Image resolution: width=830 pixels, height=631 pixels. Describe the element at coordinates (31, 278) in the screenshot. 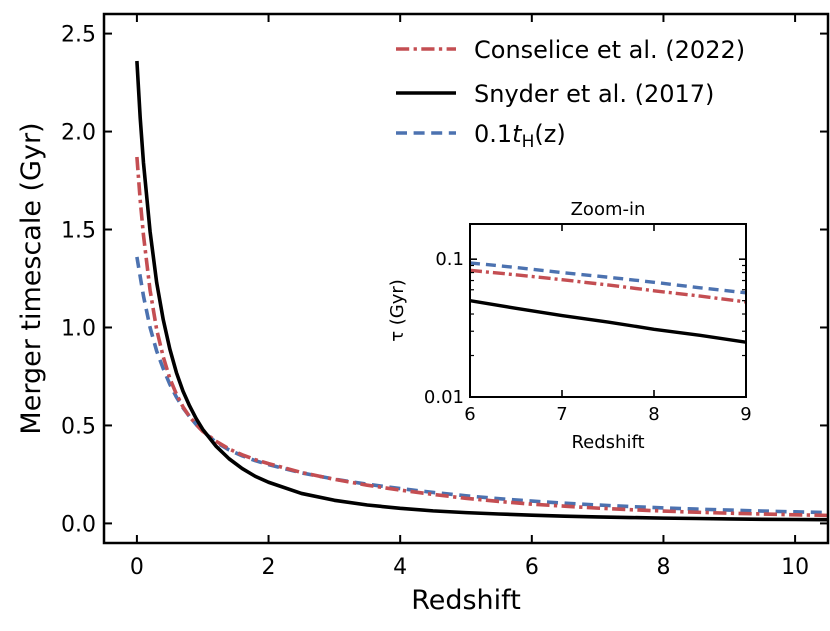

I see `y-axis-label: Merger timescale (Gyr)` at that location.